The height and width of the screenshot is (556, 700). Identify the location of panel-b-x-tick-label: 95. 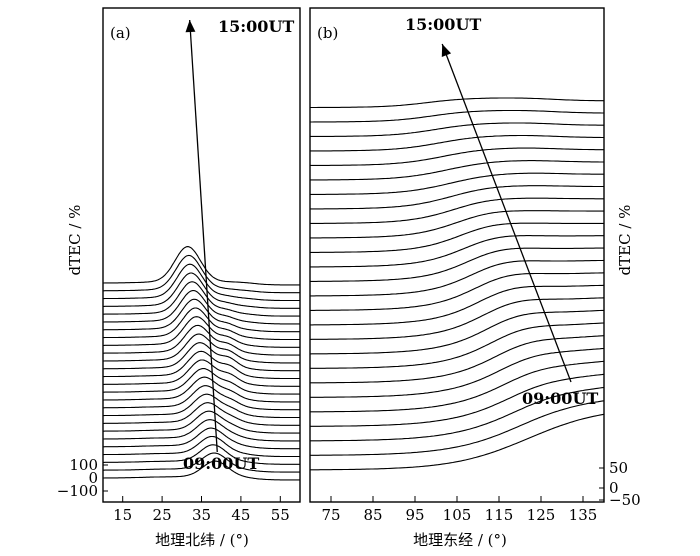
(414, 515).